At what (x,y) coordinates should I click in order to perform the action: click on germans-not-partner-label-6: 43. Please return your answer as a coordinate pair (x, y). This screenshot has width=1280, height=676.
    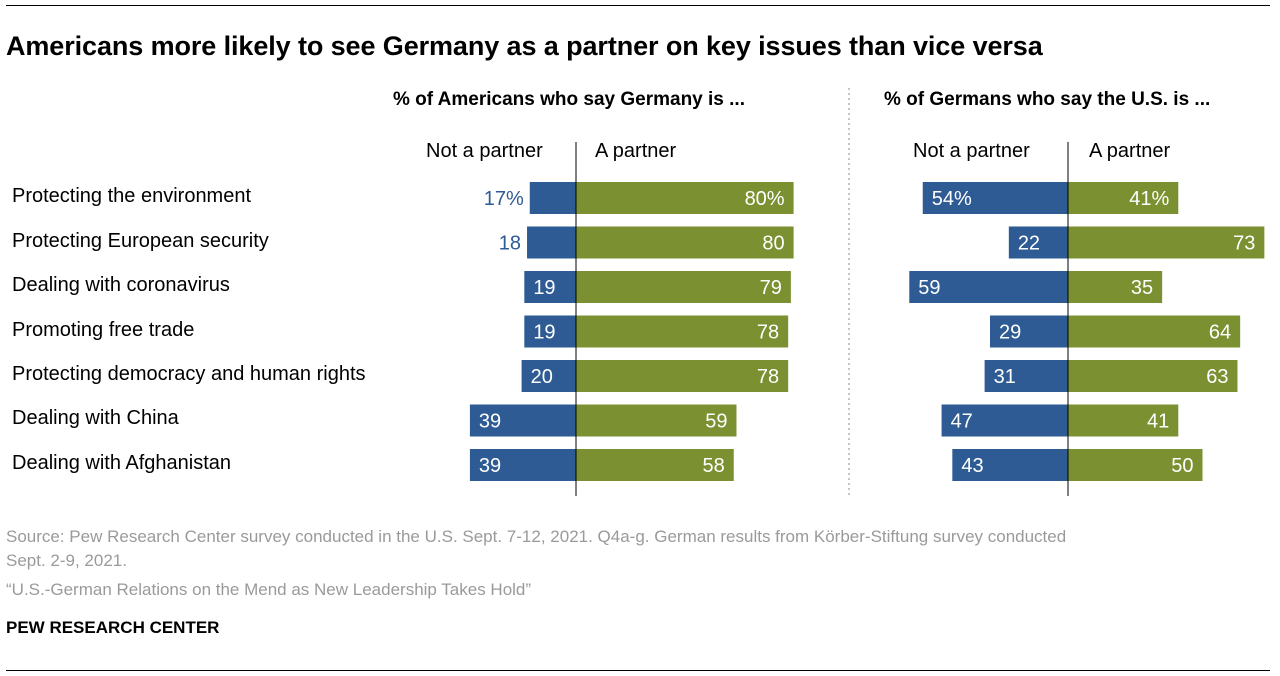
    Looking at the image, I should click on (972, 466).